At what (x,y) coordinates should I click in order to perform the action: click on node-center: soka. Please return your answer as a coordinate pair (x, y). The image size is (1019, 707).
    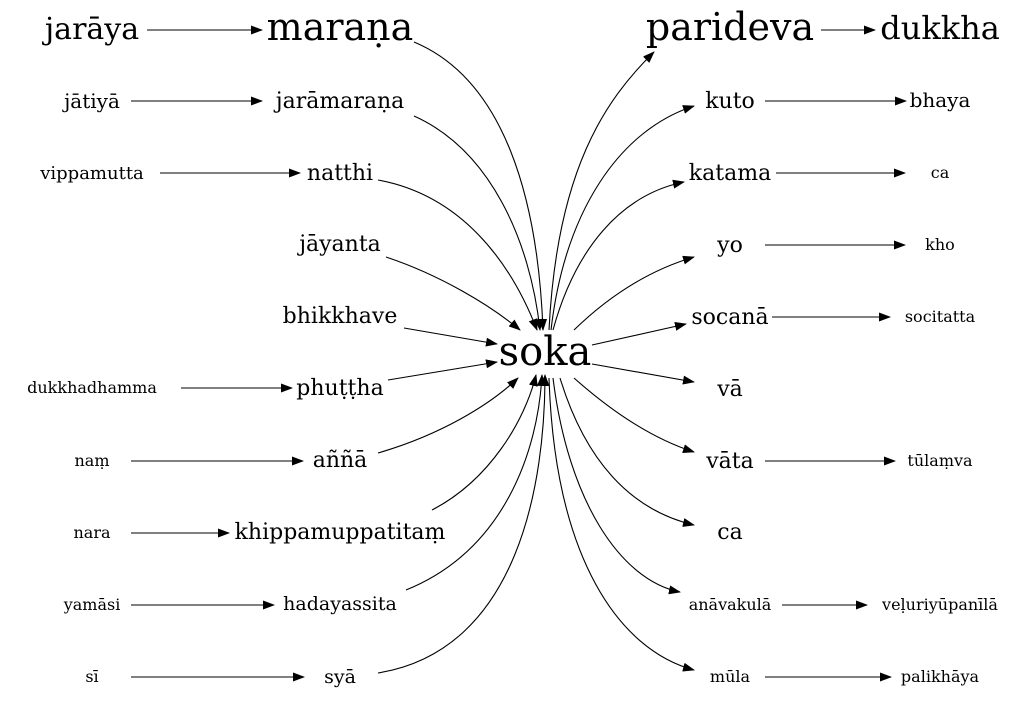
    Looking at the image, I should click on (545, 352).